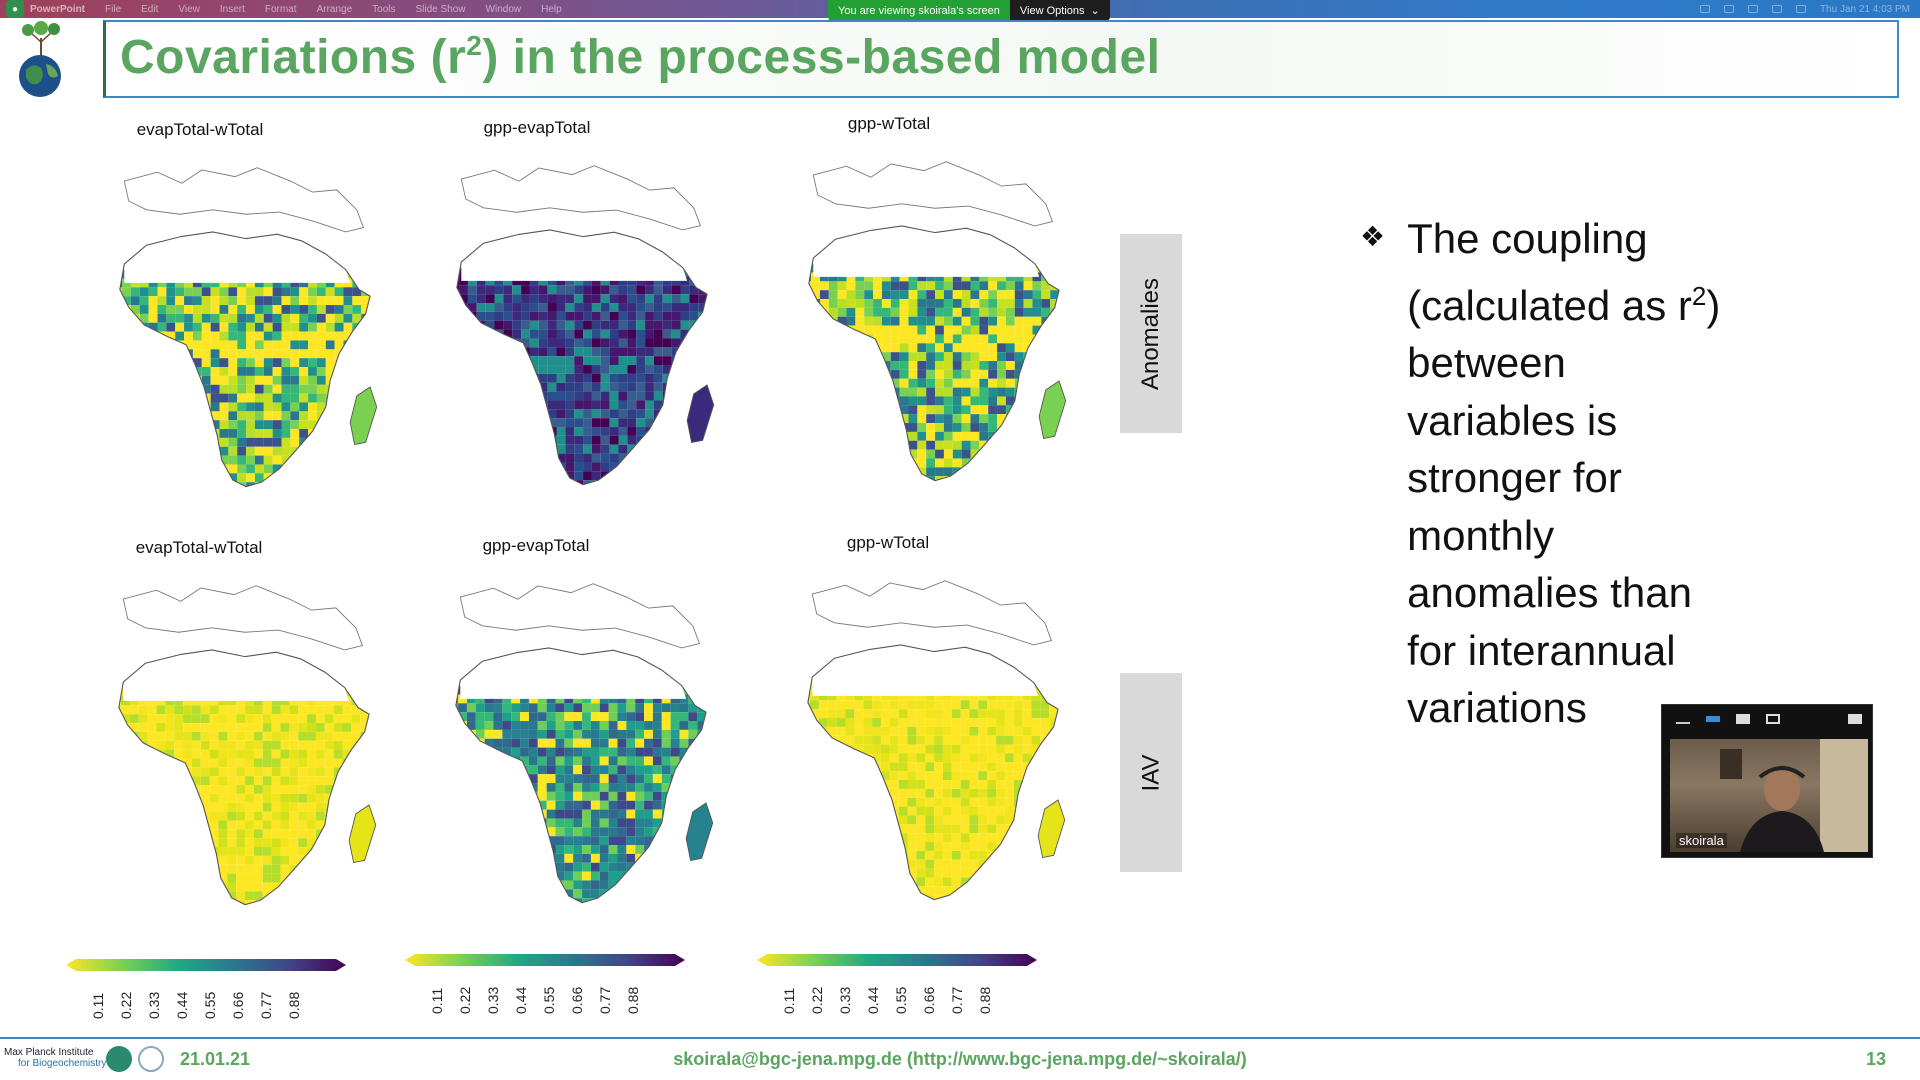 This screenshot has height=1080, width=1920. Describe the element at coordinates (1713, 719) in the screenshot. I see `strip-view-icon` at that location.